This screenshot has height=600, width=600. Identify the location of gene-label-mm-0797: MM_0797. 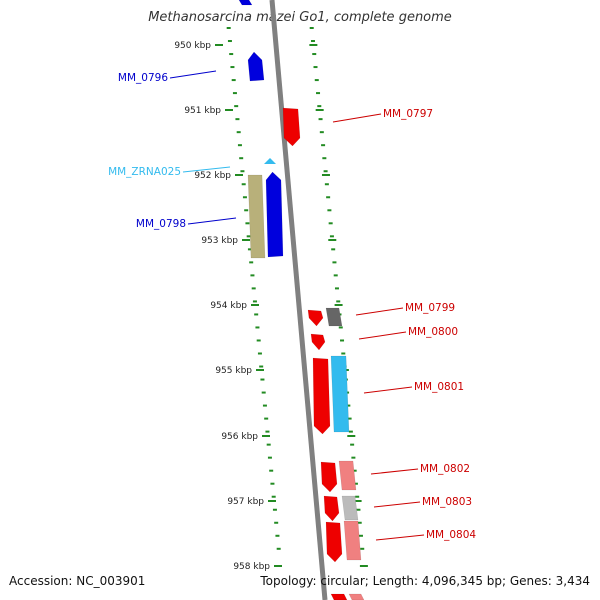
(408, 114).